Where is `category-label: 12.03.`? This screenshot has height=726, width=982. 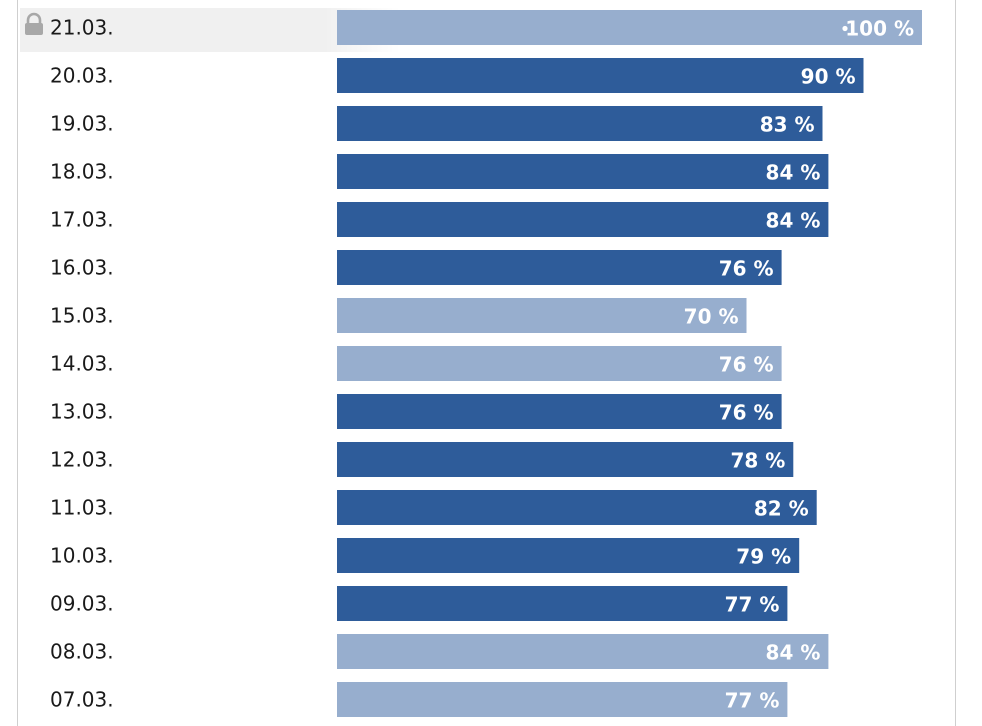 category-label: 12.03. is located at coordinates (82, 460).